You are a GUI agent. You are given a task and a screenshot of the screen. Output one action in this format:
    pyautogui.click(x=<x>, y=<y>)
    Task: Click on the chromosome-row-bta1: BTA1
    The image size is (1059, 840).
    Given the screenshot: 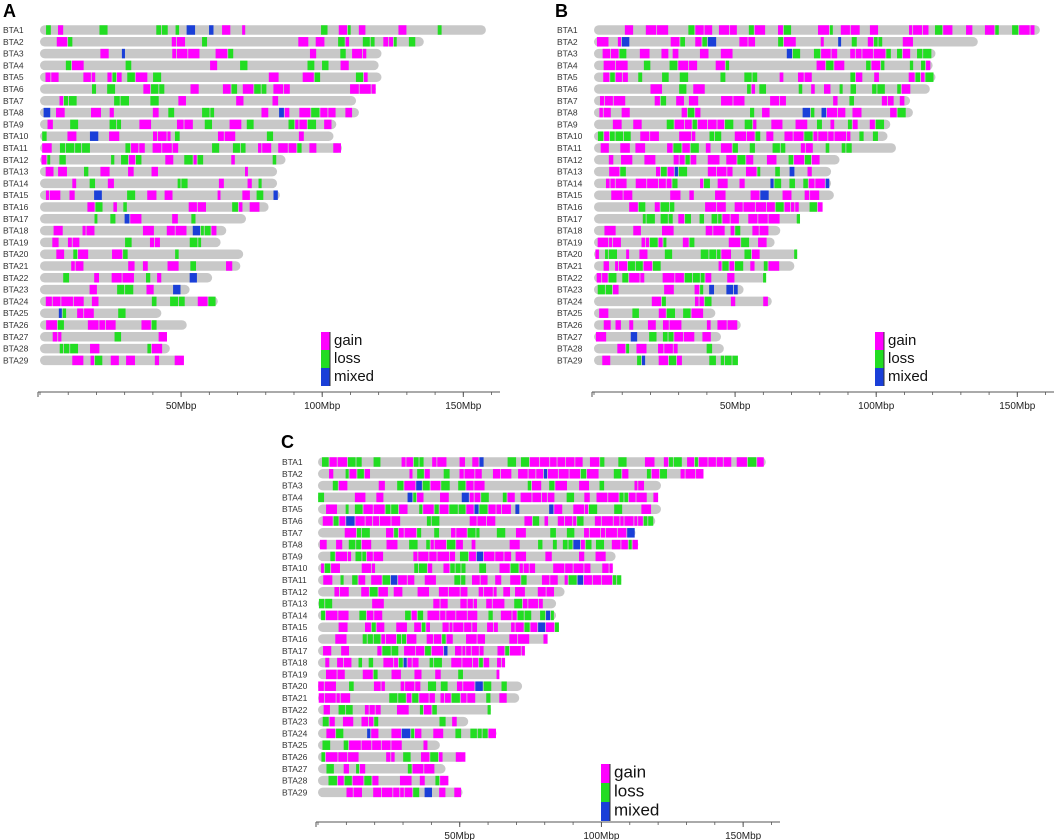 What is the action you would take?
    pyautogui.click(x=524, y=462)
    